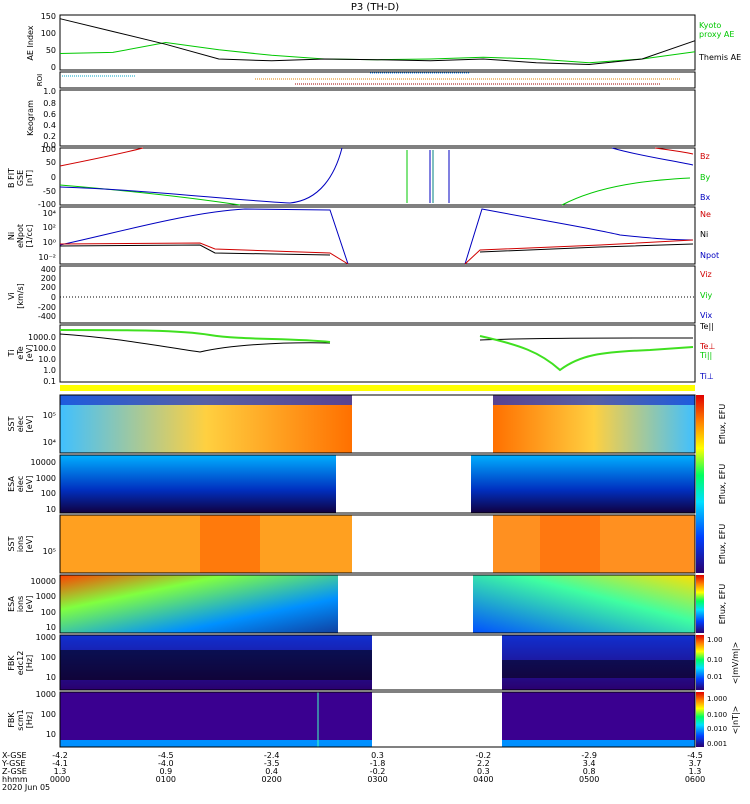 Image resolution: width=750 pixels, height=804 pixels. I want to click on legend-kyoto-2: proxy AE, so click(716, 34).